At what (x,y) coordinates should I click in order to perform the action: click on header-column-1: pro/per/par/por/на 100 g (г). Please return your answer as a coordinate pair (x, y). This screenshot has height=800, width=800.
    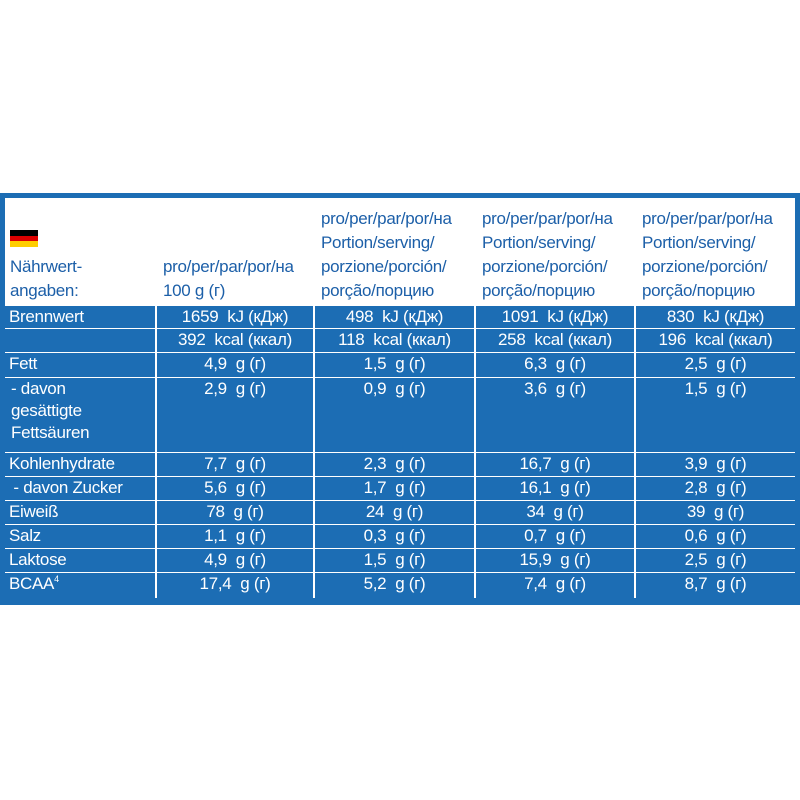
    Looking at the image, I should click on (238, 251).